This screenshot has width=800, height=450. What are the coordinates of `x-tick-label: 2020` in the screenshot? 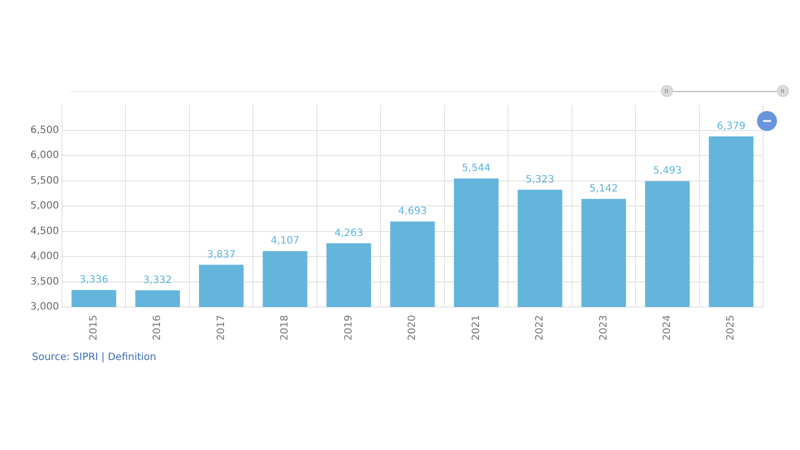 It's located at (412, 327).